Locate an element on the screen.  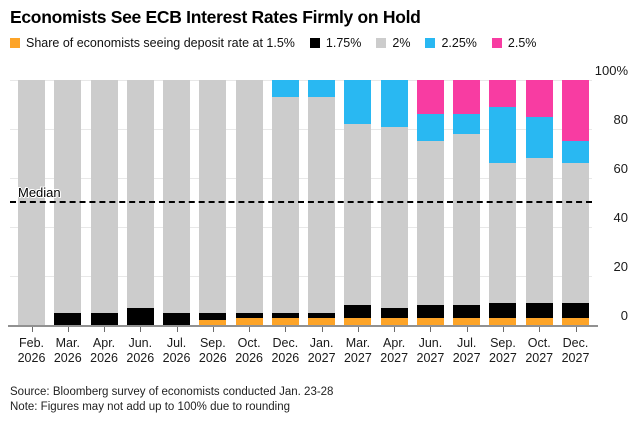
bar-jul-2027 is located at coordinates (467, 202).